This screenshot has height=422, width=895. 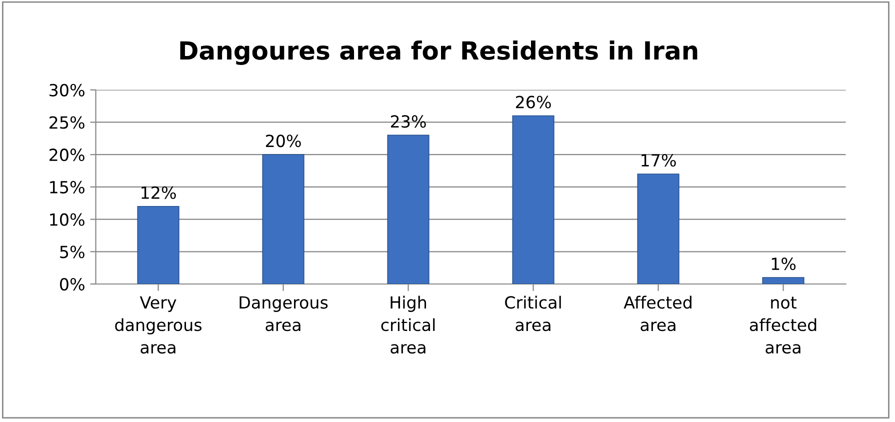 What do you see at coordinates (72, 284) in the screenshot?
I see `y-tick-label: 0%` at bounding box center [72, 284].